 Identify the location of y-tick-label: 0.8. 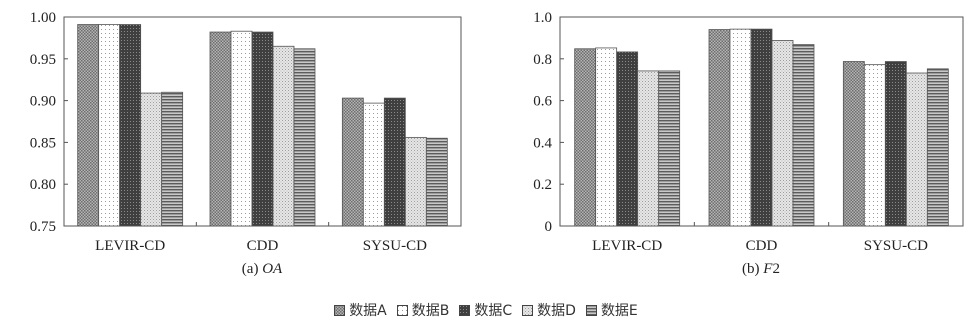
(542, 60).